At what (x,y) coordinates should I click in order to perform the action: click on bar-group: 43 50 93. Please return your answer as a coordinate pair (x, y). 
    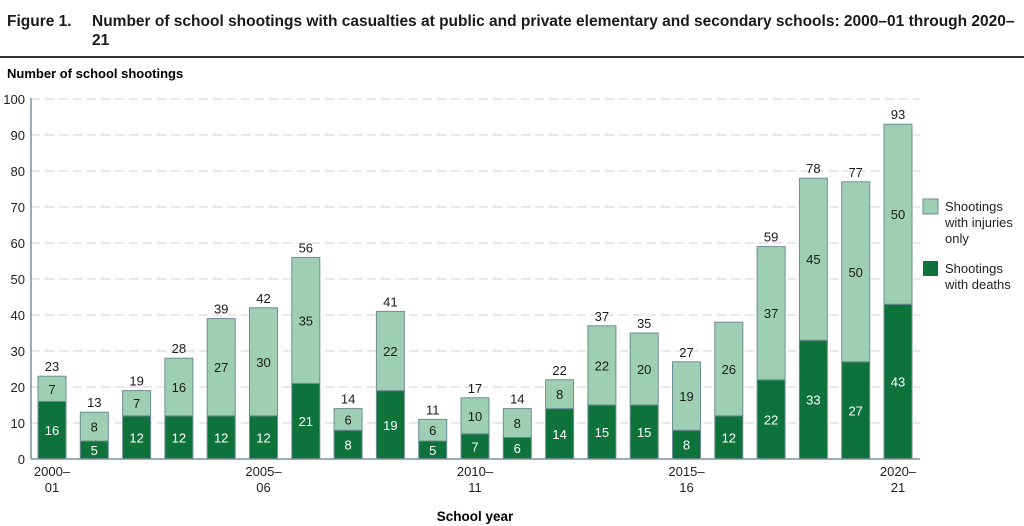
    Looking at the image, I should click on (898, 283).